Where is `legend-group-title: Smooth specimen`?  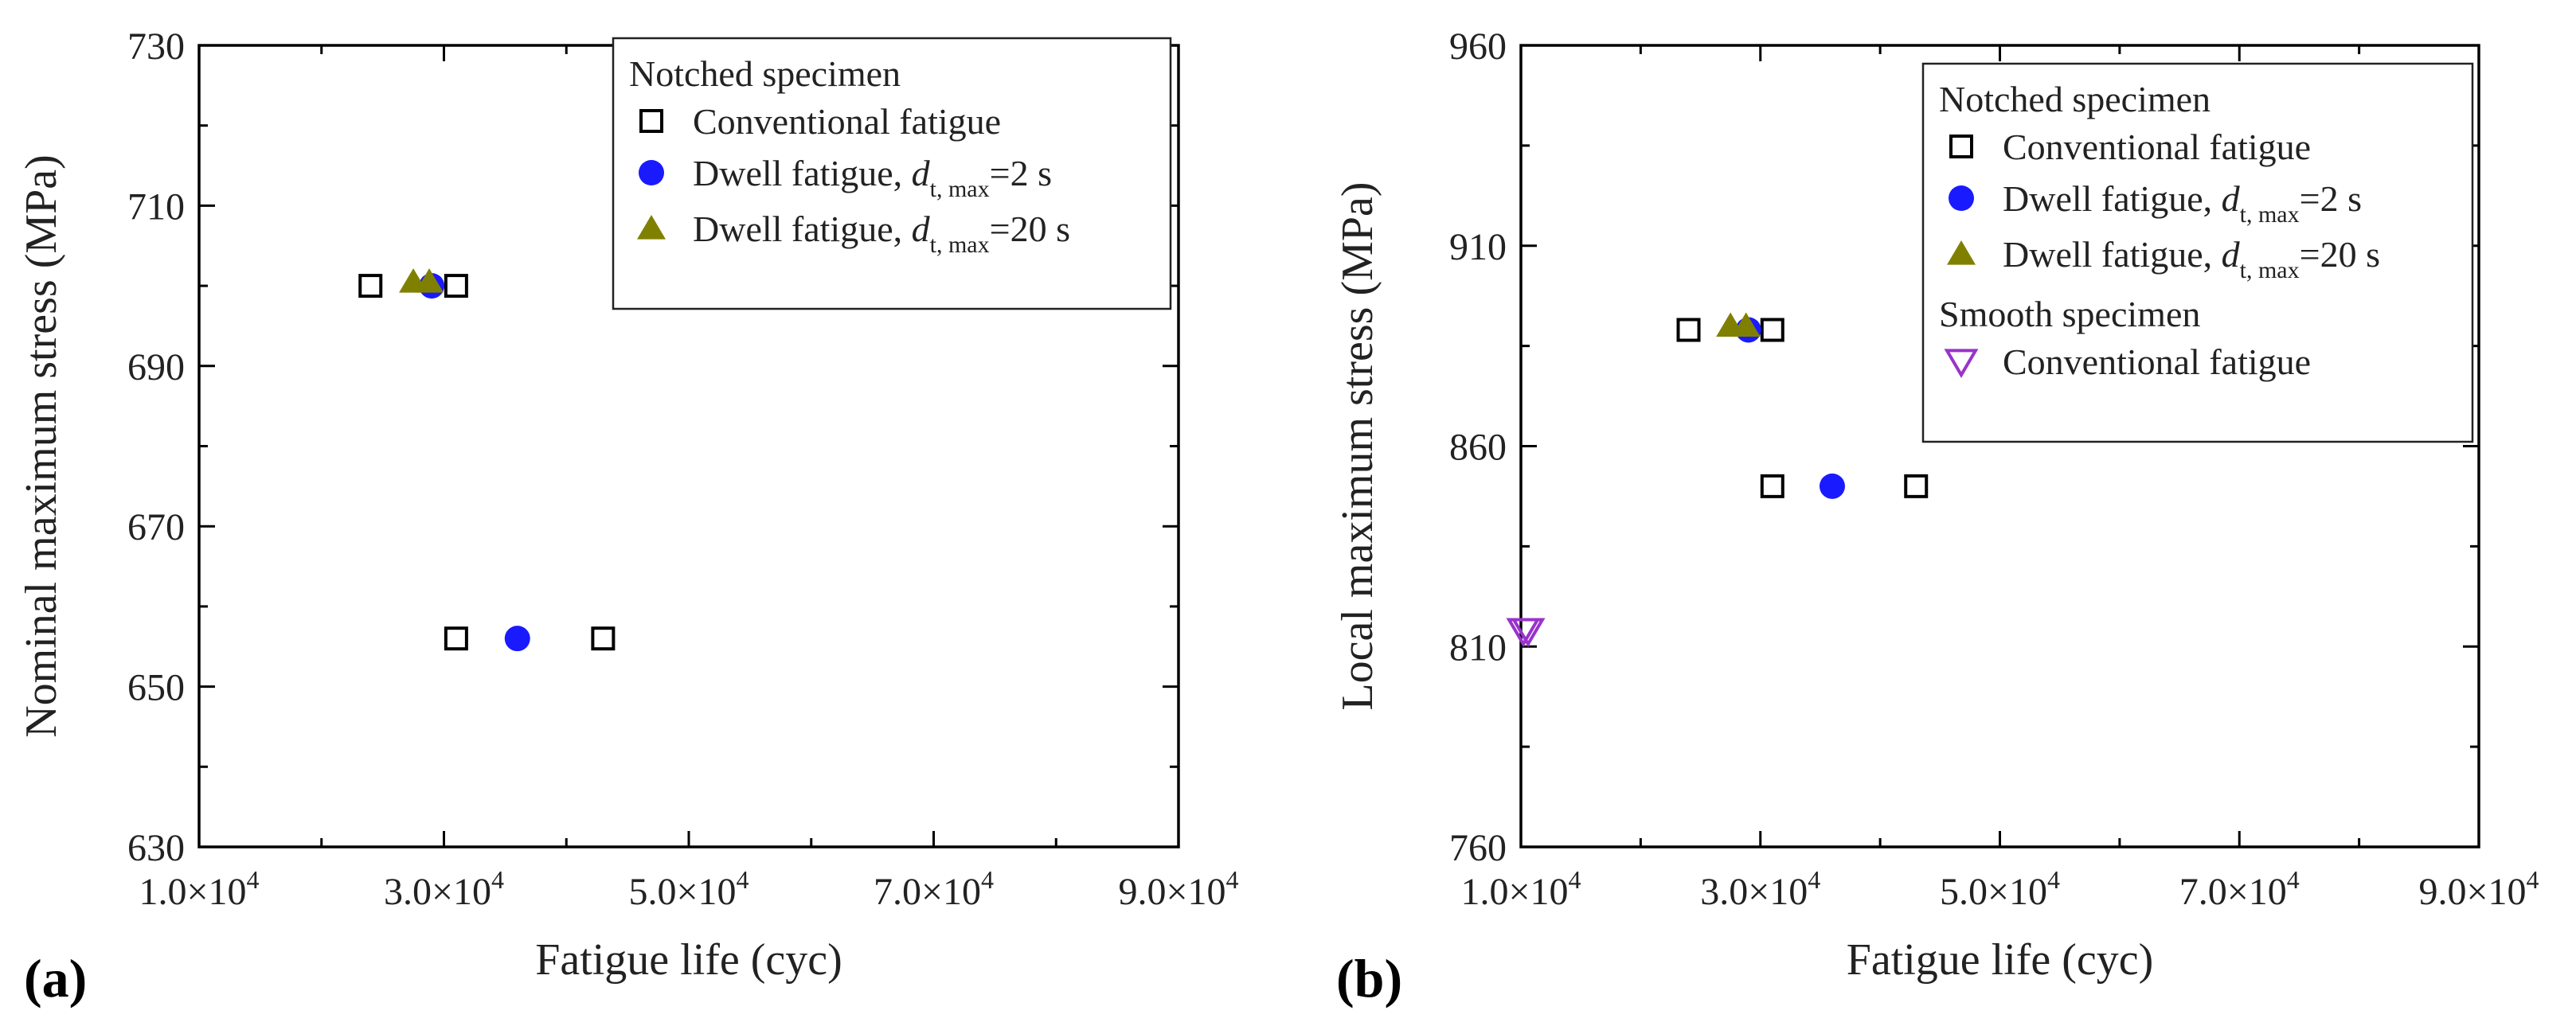
legend-group-title: Smooth specimen is located at coordinates (2069, 314).